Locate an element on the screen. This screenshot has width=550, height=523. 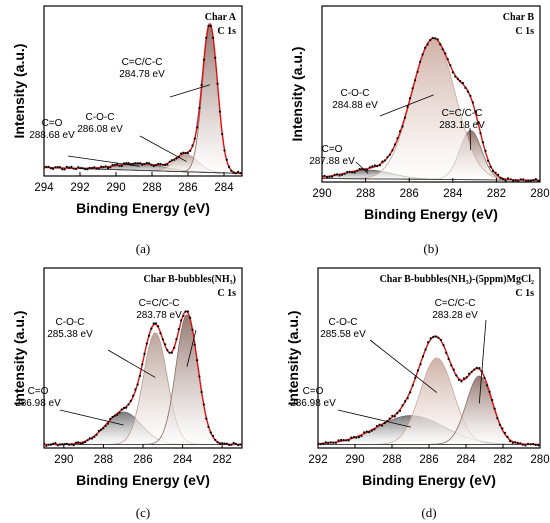
x-tick-label: 280 is located at coordinates (539, 460).